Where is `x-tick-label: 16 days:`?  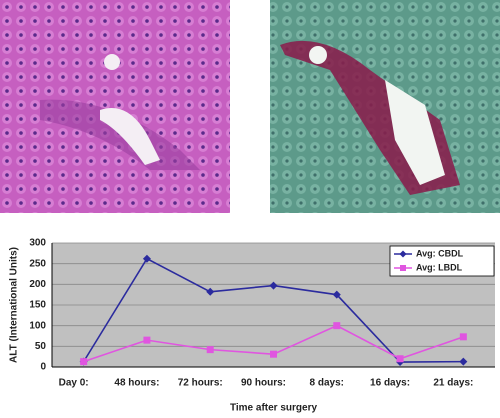 x-tick-label: 16 days: is located at coordinates (390, 383).